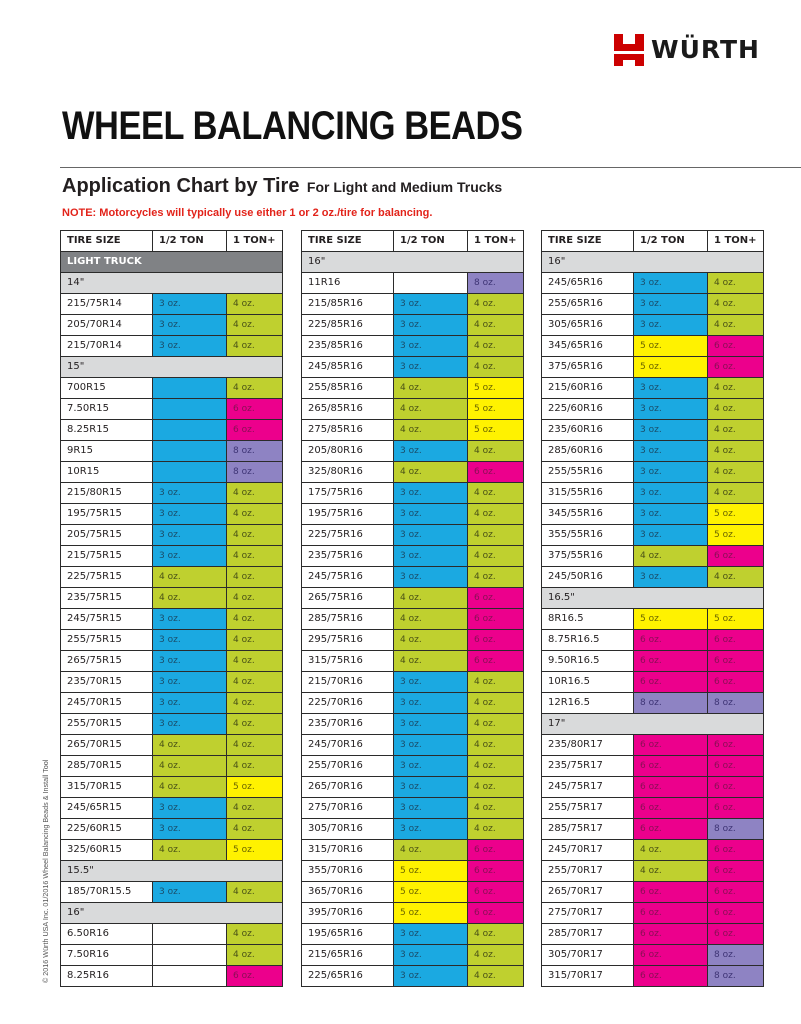  Describe the element at coordinates (171, 262) in the screenshot. I see `category-row: LIGHT TRUCK` at that location.